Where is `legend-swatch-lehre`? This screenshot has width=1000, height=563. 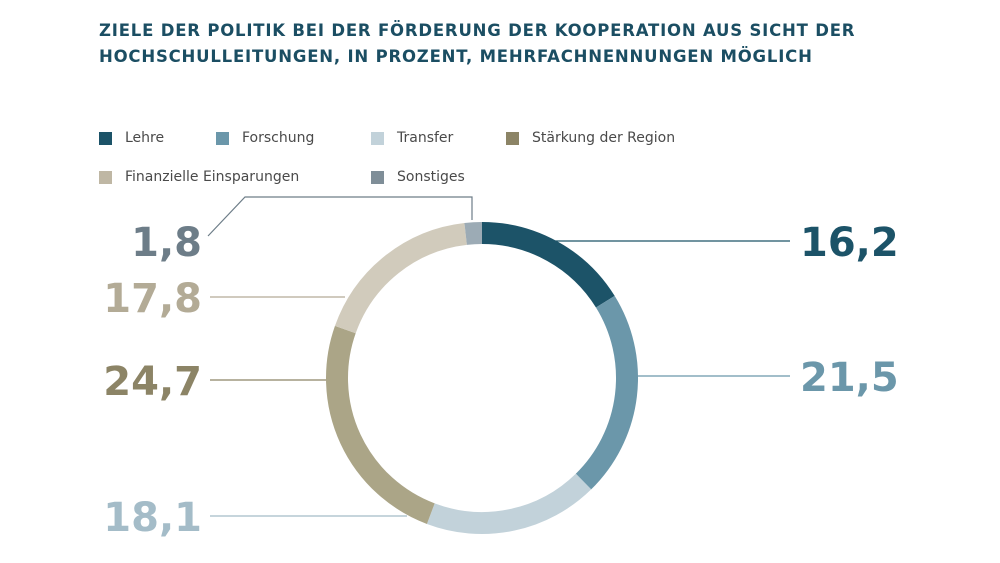
legend-swatch-lehre is located at coordinates (105, 138).